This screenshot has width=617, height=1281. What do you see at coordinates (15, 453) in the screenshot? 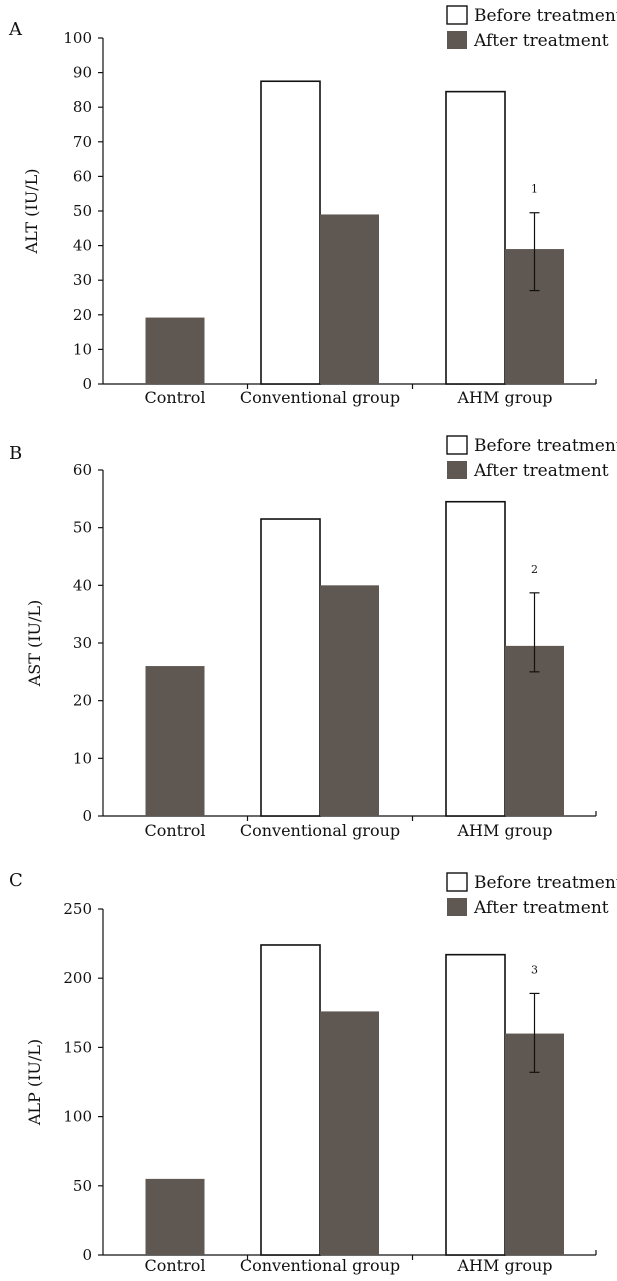
I see `panel-letter: B` at bounding box center [15, 453].